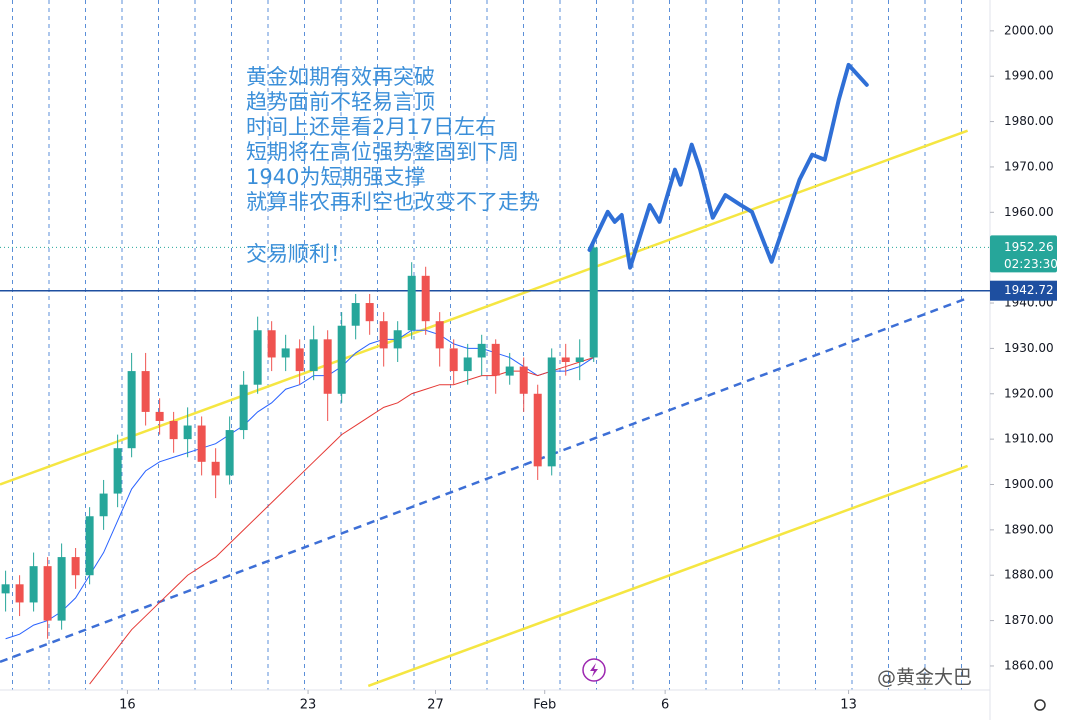 This screenshot has height=724, width=1070. I want to click on x-tick-label: 16, so click(127, 705).